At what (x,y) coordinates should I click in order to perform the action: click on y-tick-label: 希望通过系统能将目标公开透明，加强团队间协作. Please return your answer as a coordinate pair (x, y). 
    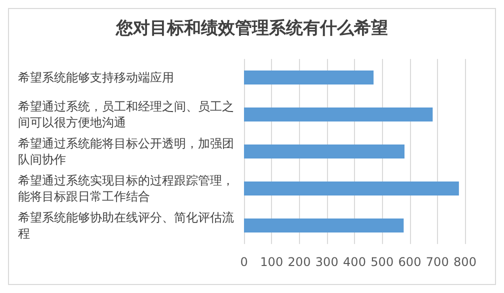
    Looking at the image, I should click on (126, 151).